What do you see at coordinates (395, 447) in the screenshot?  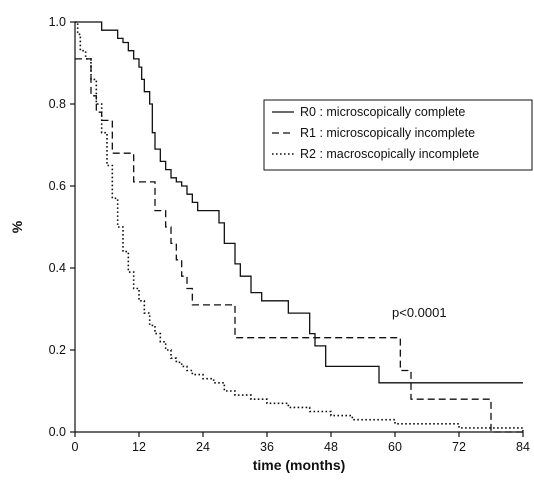 I see `x-tick-label: 60` at bounding box center [395, 447].